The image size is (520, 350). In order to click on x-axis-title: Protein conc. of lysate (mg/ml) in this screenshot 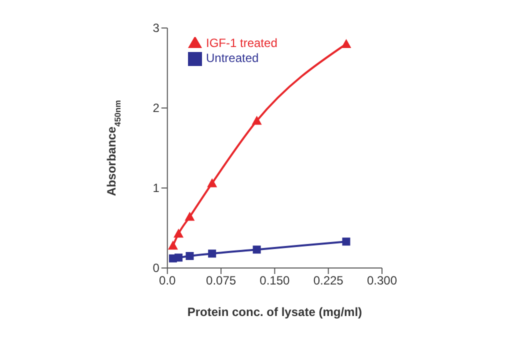, I will do `click(274, 312)`.